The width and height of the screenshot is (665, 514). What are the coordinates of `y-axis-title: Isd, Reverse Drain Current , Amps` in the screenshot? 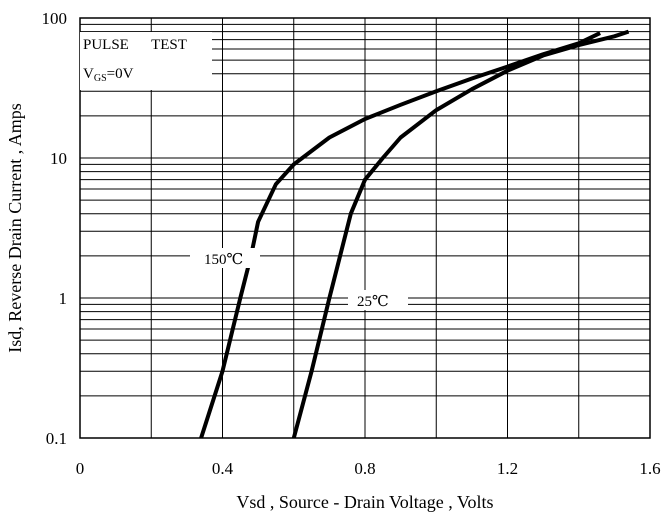 It's located at (15, 227).